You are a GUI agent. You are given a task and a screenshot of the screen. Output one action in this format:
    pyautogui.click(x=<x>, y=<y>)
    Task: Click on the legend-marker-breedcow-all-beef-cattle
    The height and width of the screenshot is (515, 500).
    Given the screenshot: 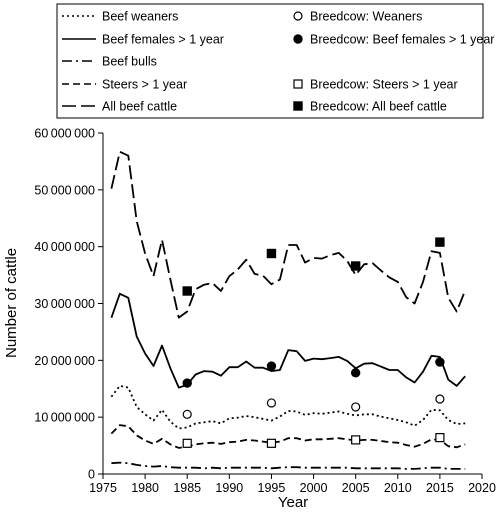 What is the action you would take?
    pyautogui.click(x=298, y=106)
    